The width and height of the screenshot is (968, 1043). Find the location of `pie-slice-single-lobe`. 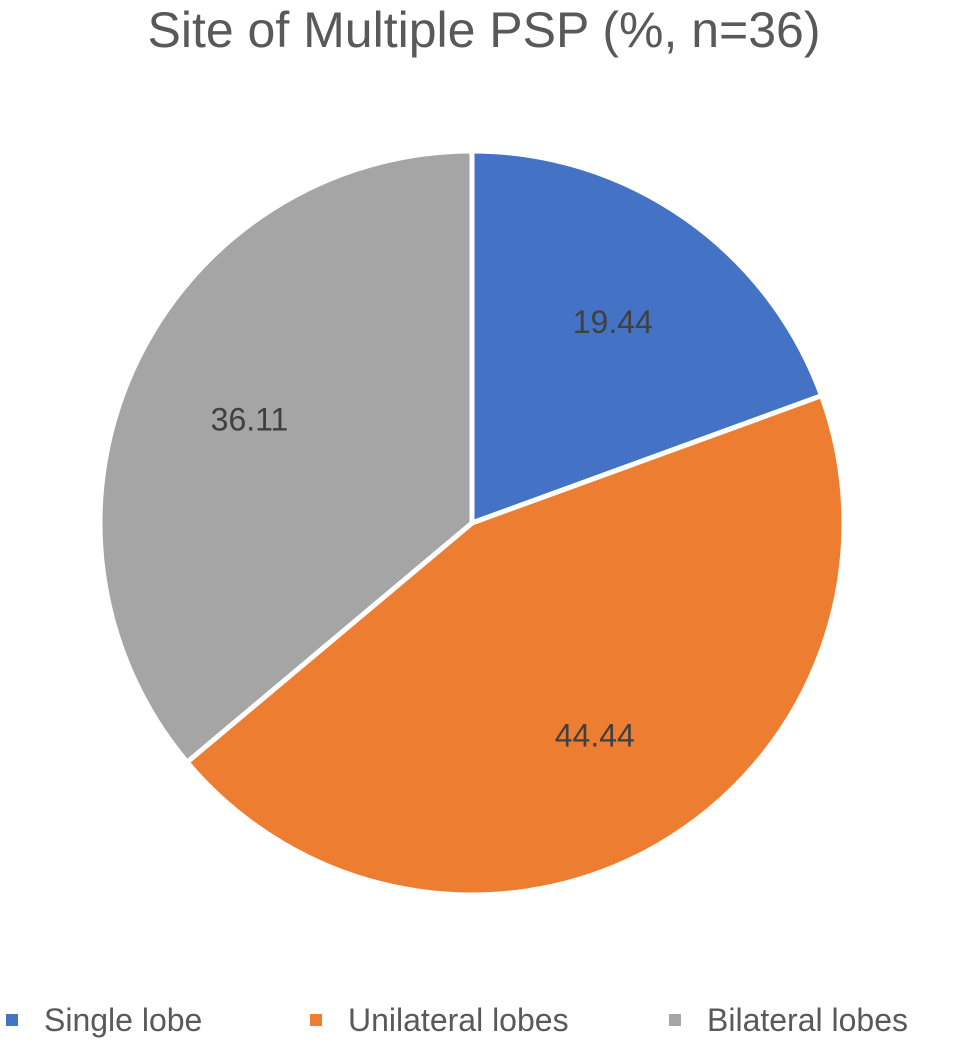

pie-slice-single-lobe is located at coordinates (647, 337).